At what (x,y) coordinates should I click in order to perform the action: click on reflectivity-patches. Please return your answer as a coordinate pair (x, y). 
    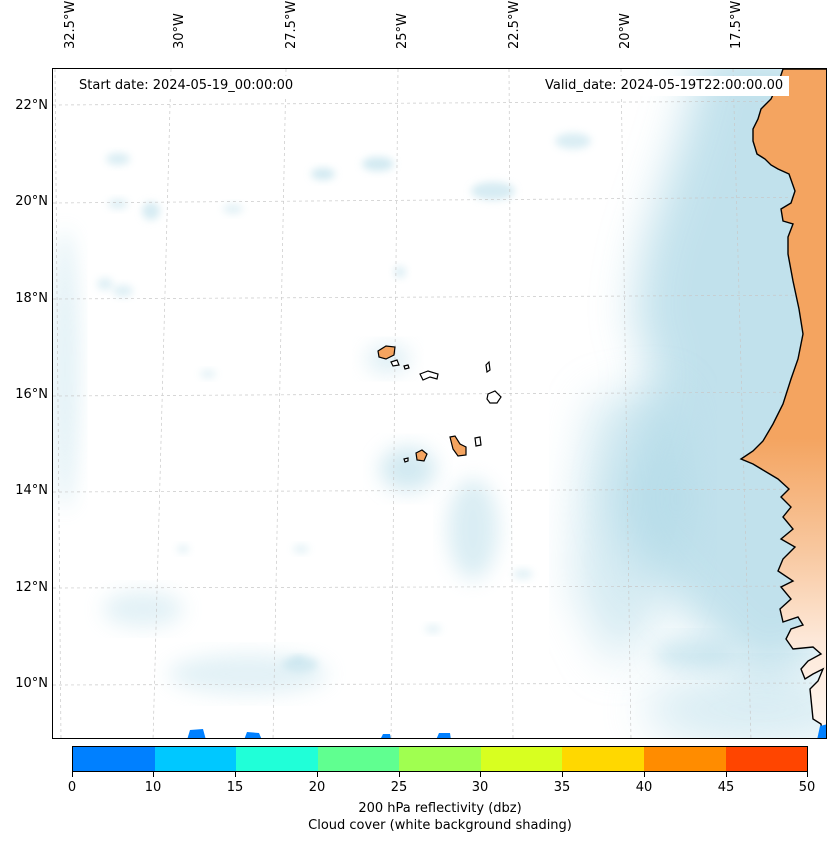
    Looking at the image, I should click on (506, 731).